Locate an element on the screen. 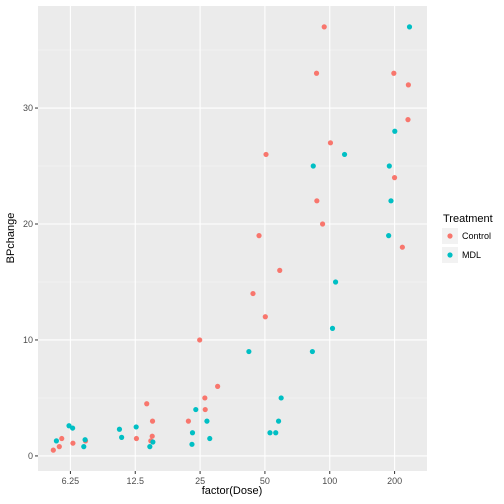 This screenshot has width=504, height=504. y-axis-title: BPchange is located at coordinates (11, 238).